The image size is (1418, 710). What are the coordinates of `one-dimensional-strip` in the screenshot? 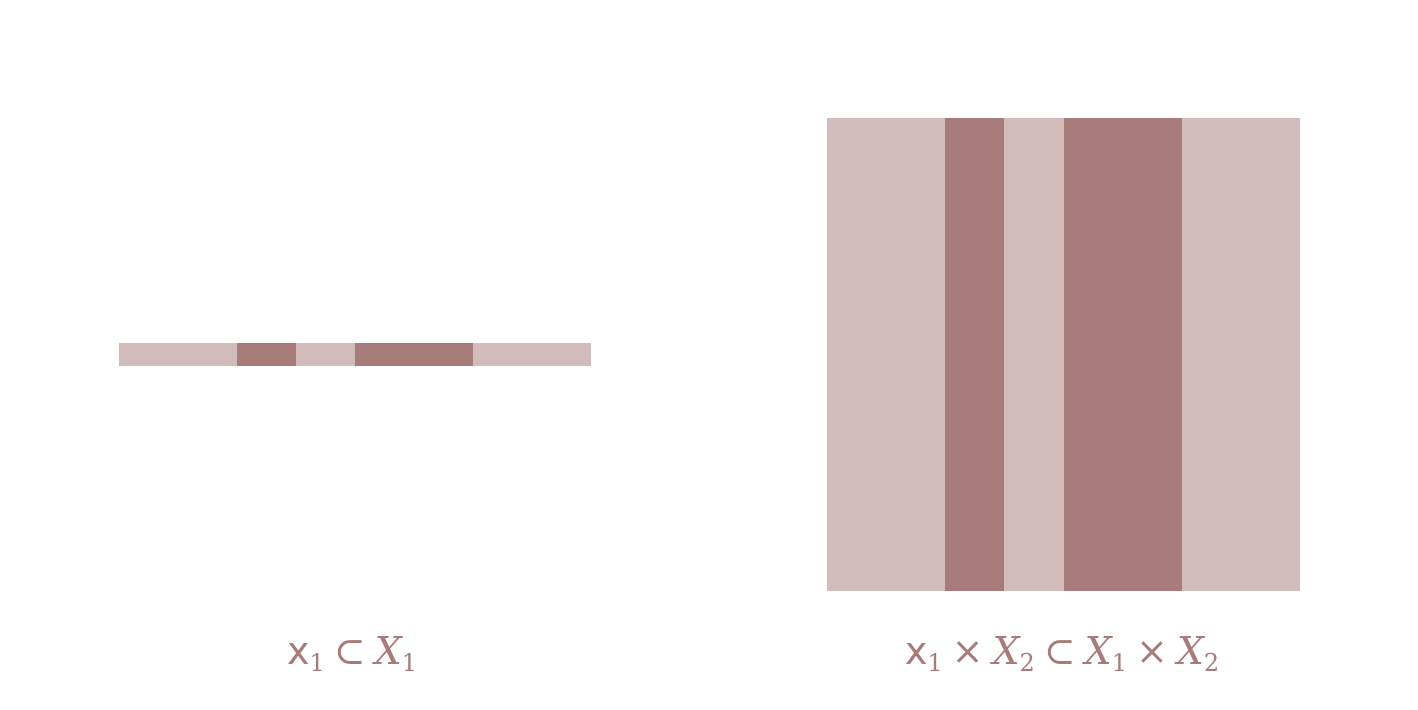 It's located at (355, 354).